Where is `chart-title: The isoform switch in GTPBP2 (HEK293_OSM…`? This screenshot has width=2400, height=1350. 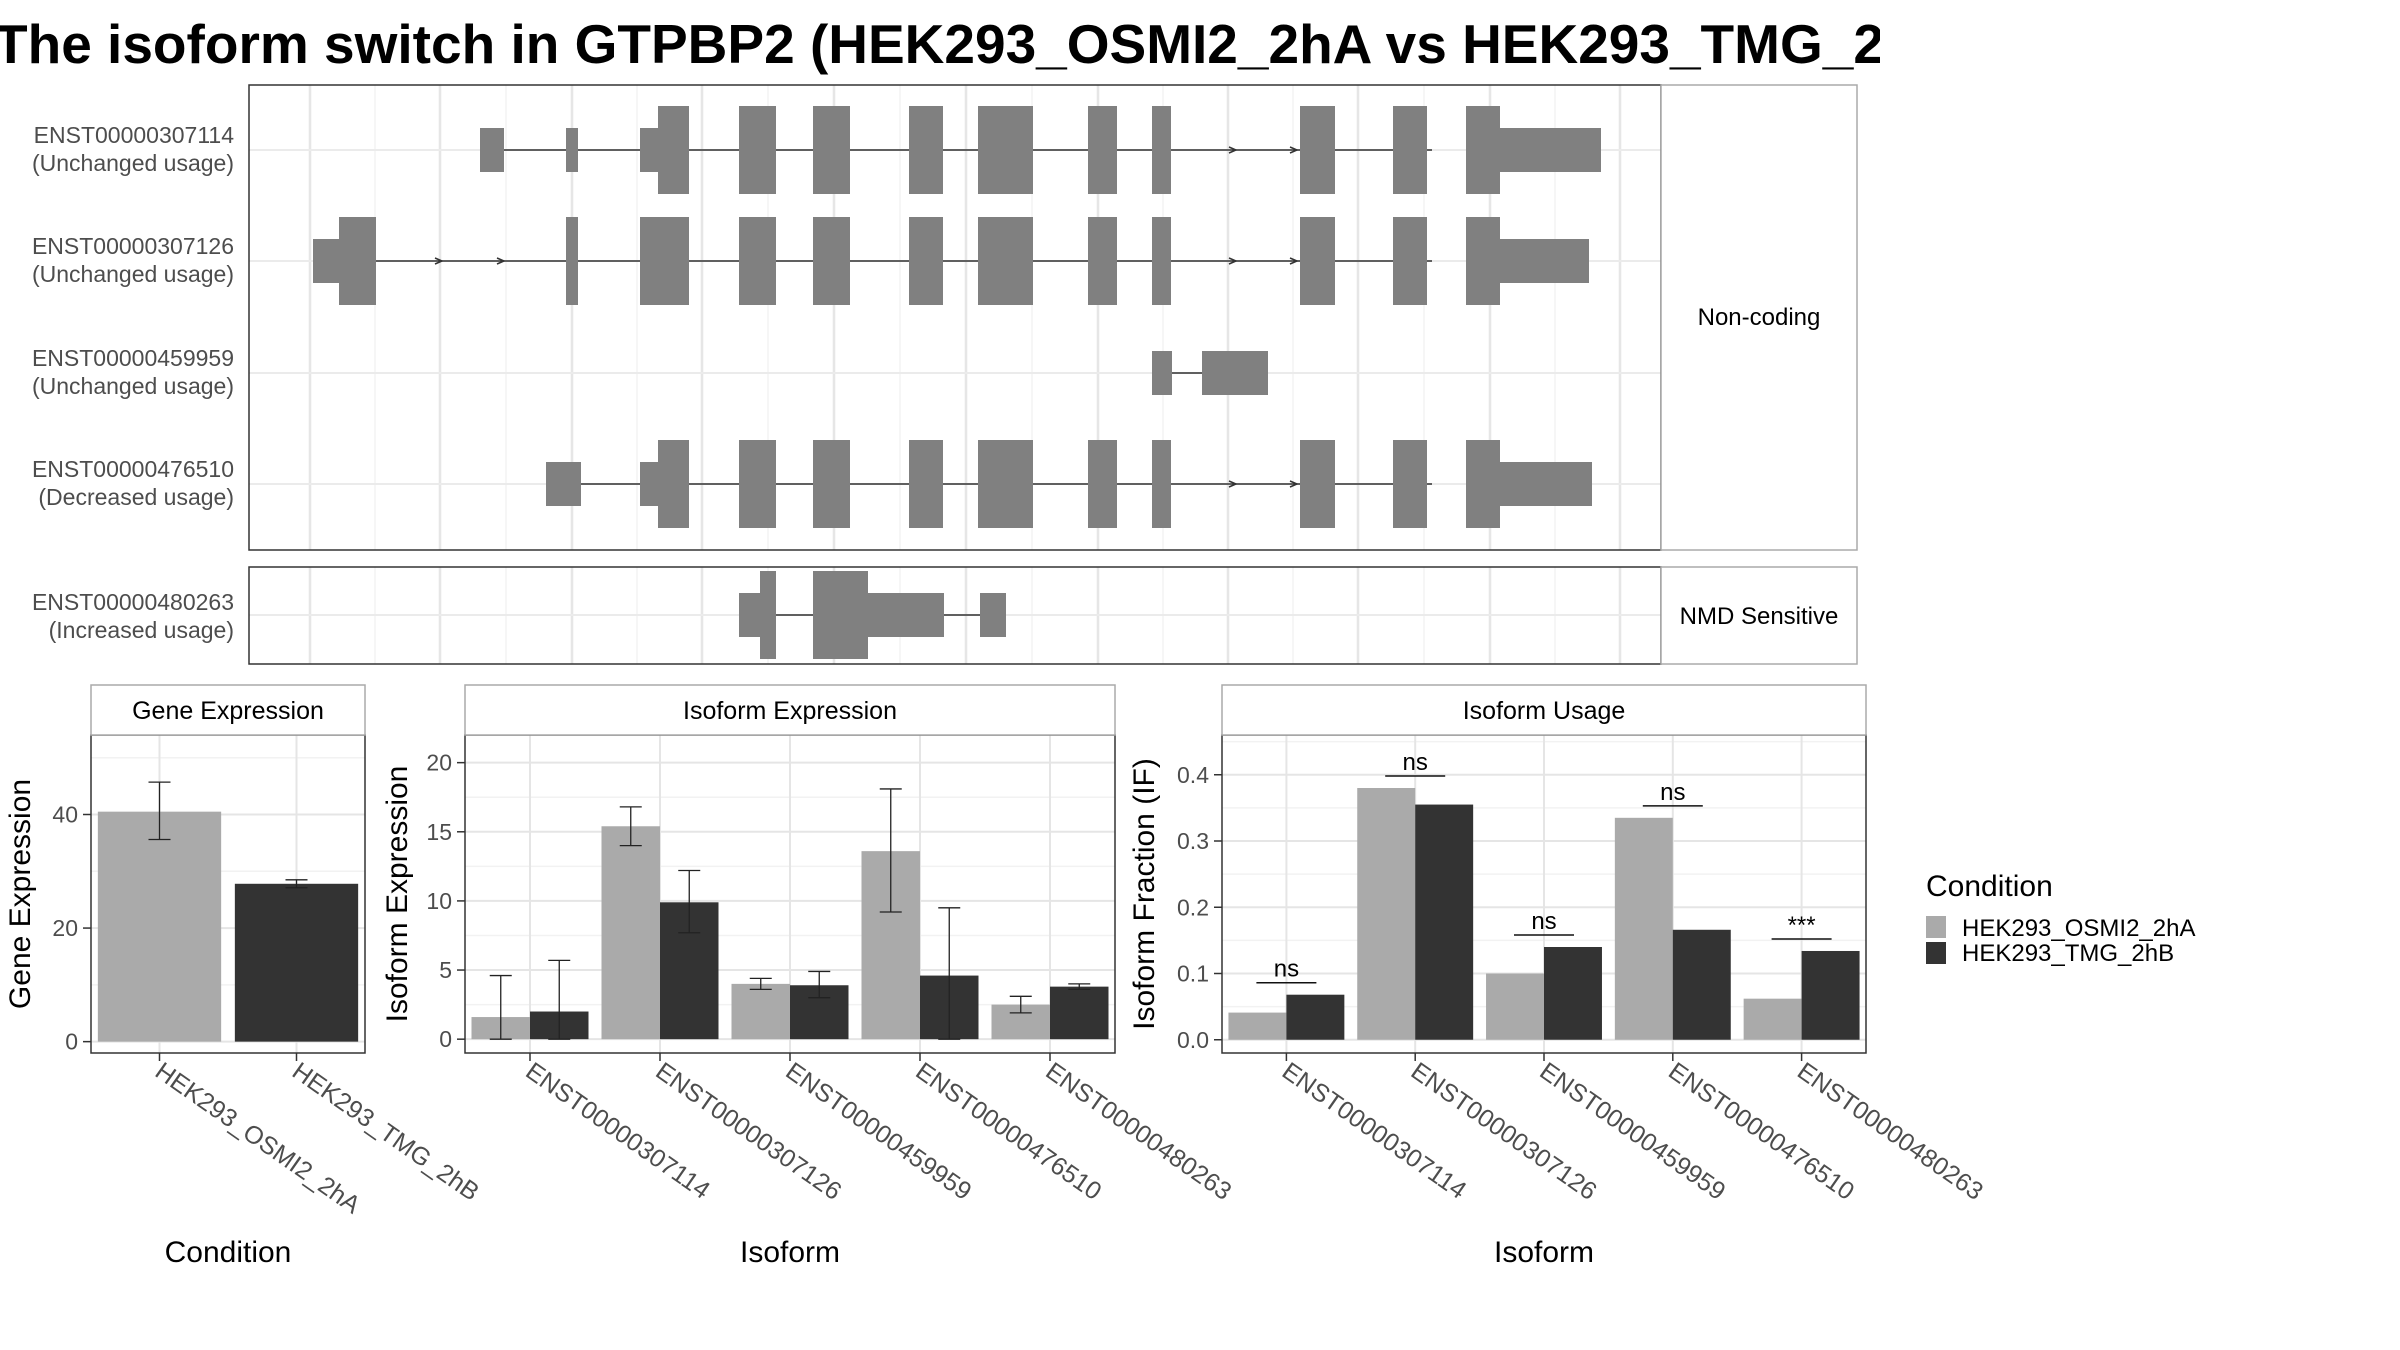
chart-title: The isoform switch in GTPBP2 (HEK293_OSM… is located at coordinates (940, 44).